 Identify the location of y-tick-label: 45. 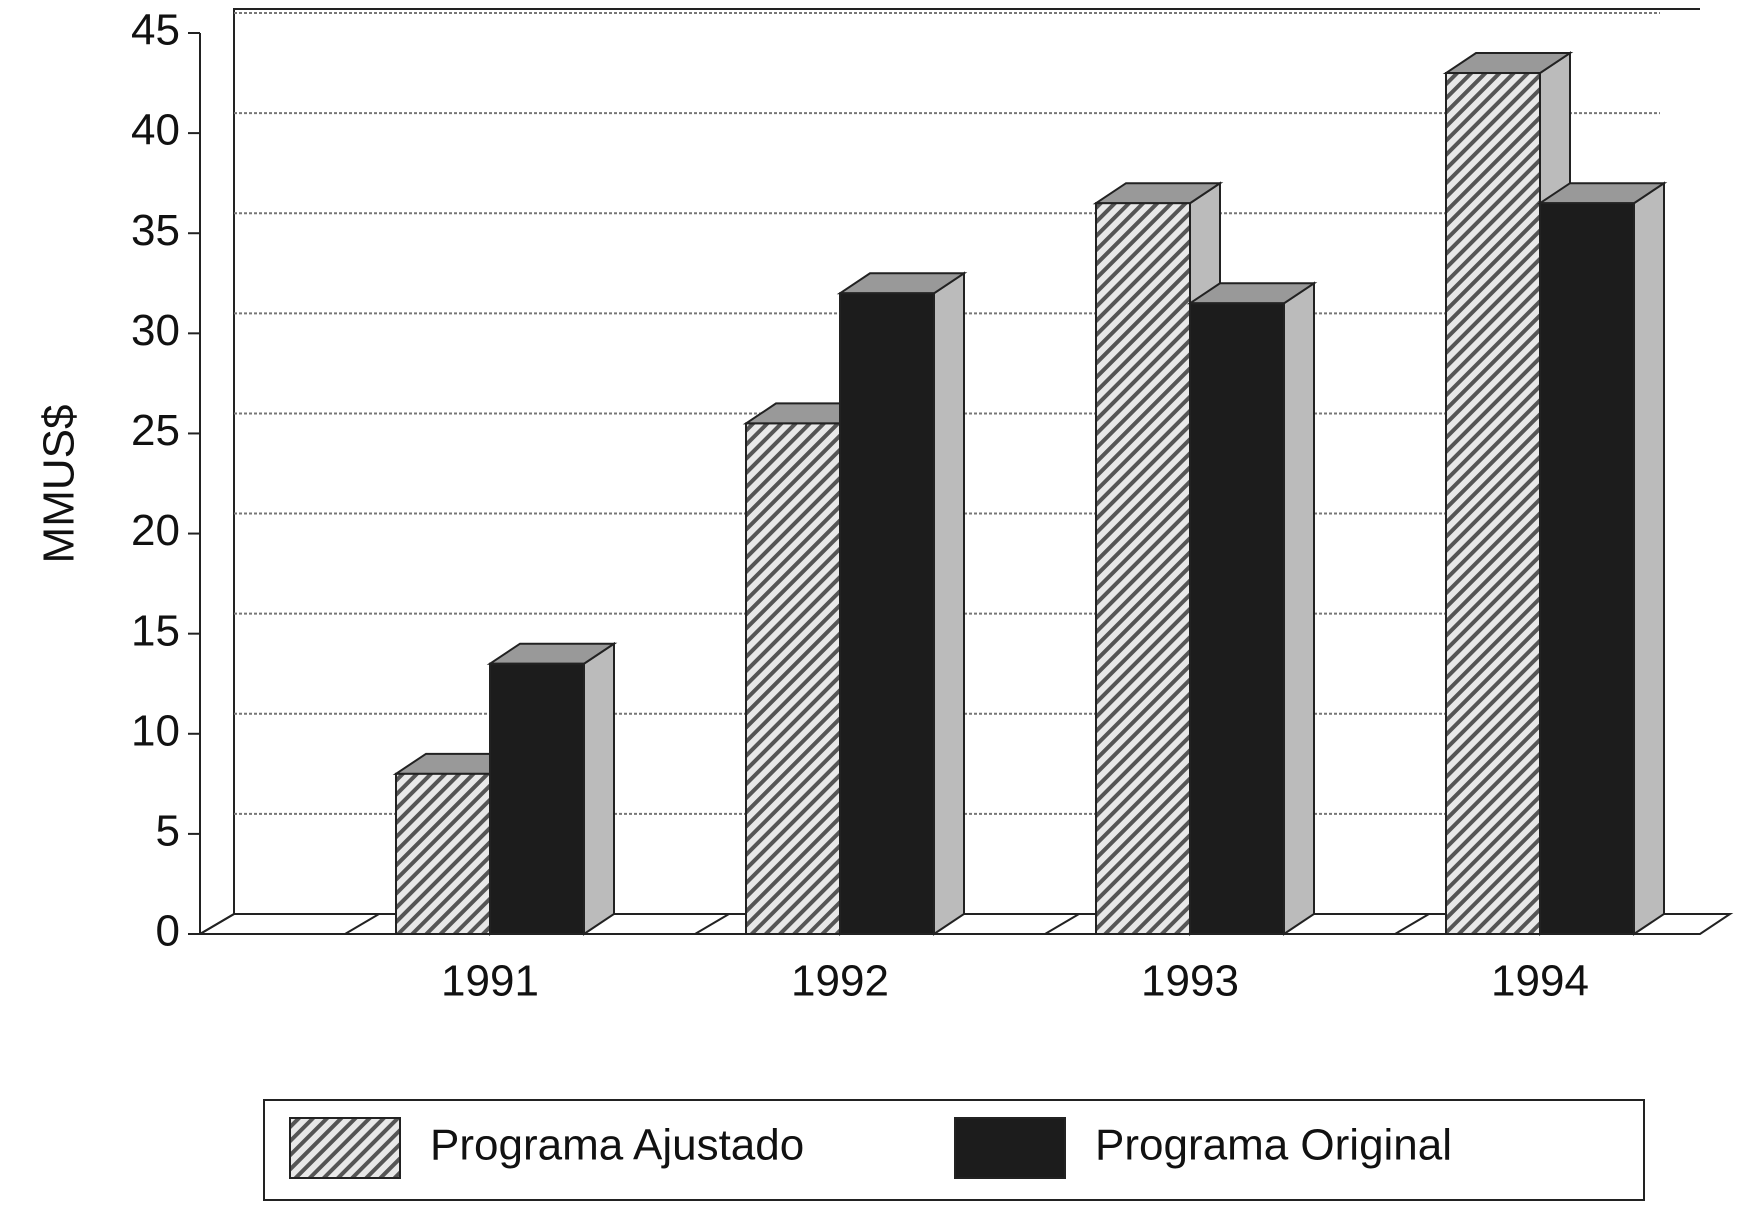
(155, 30).